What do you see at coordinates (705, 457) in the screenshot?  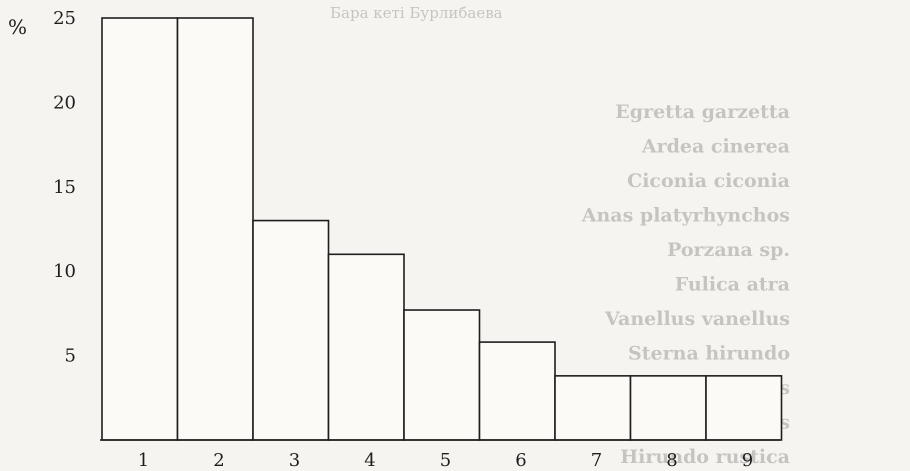 I see `species-name: Hirundo rustica` at bounding box center [705, 457].